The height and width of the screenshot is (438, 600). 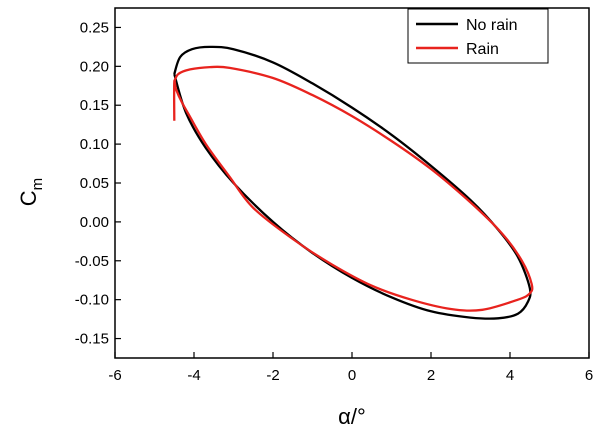 What do you see at coordinates (352, 375) in the screenshot?
I see `x-tick-label: 0` at bounding box center [352, 375].